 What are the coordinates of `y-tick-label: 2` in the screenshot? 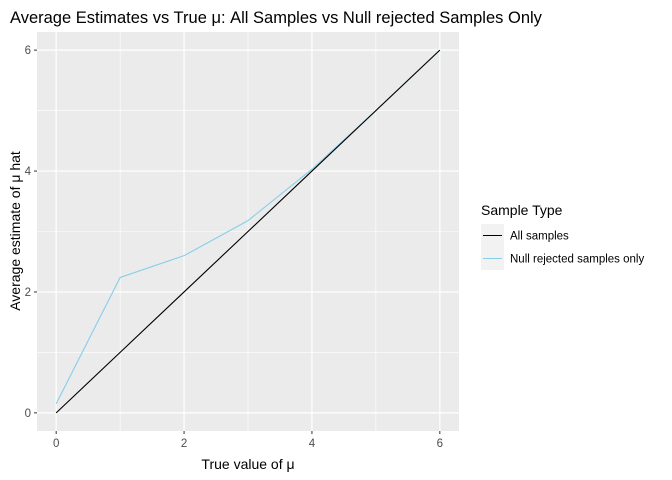 It's located at (28, 293).